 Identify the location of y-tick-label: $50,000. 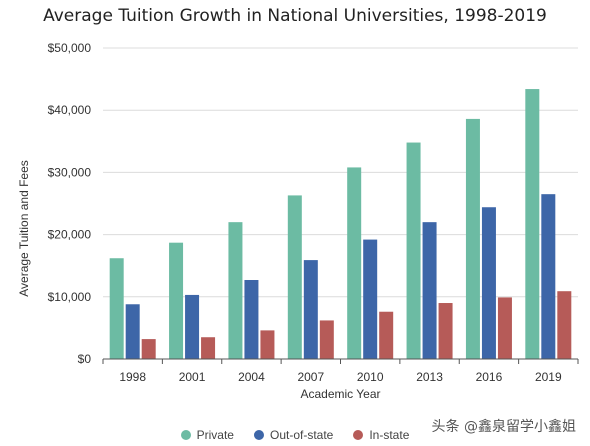
(70, 48).